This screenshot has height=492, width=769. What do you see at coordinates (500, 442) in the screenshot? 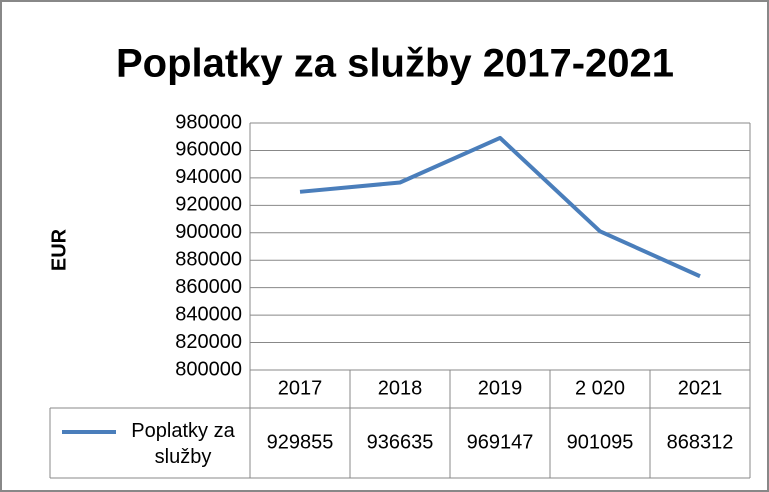
I see `table-value: 969147` at bounding box center [500, 442].